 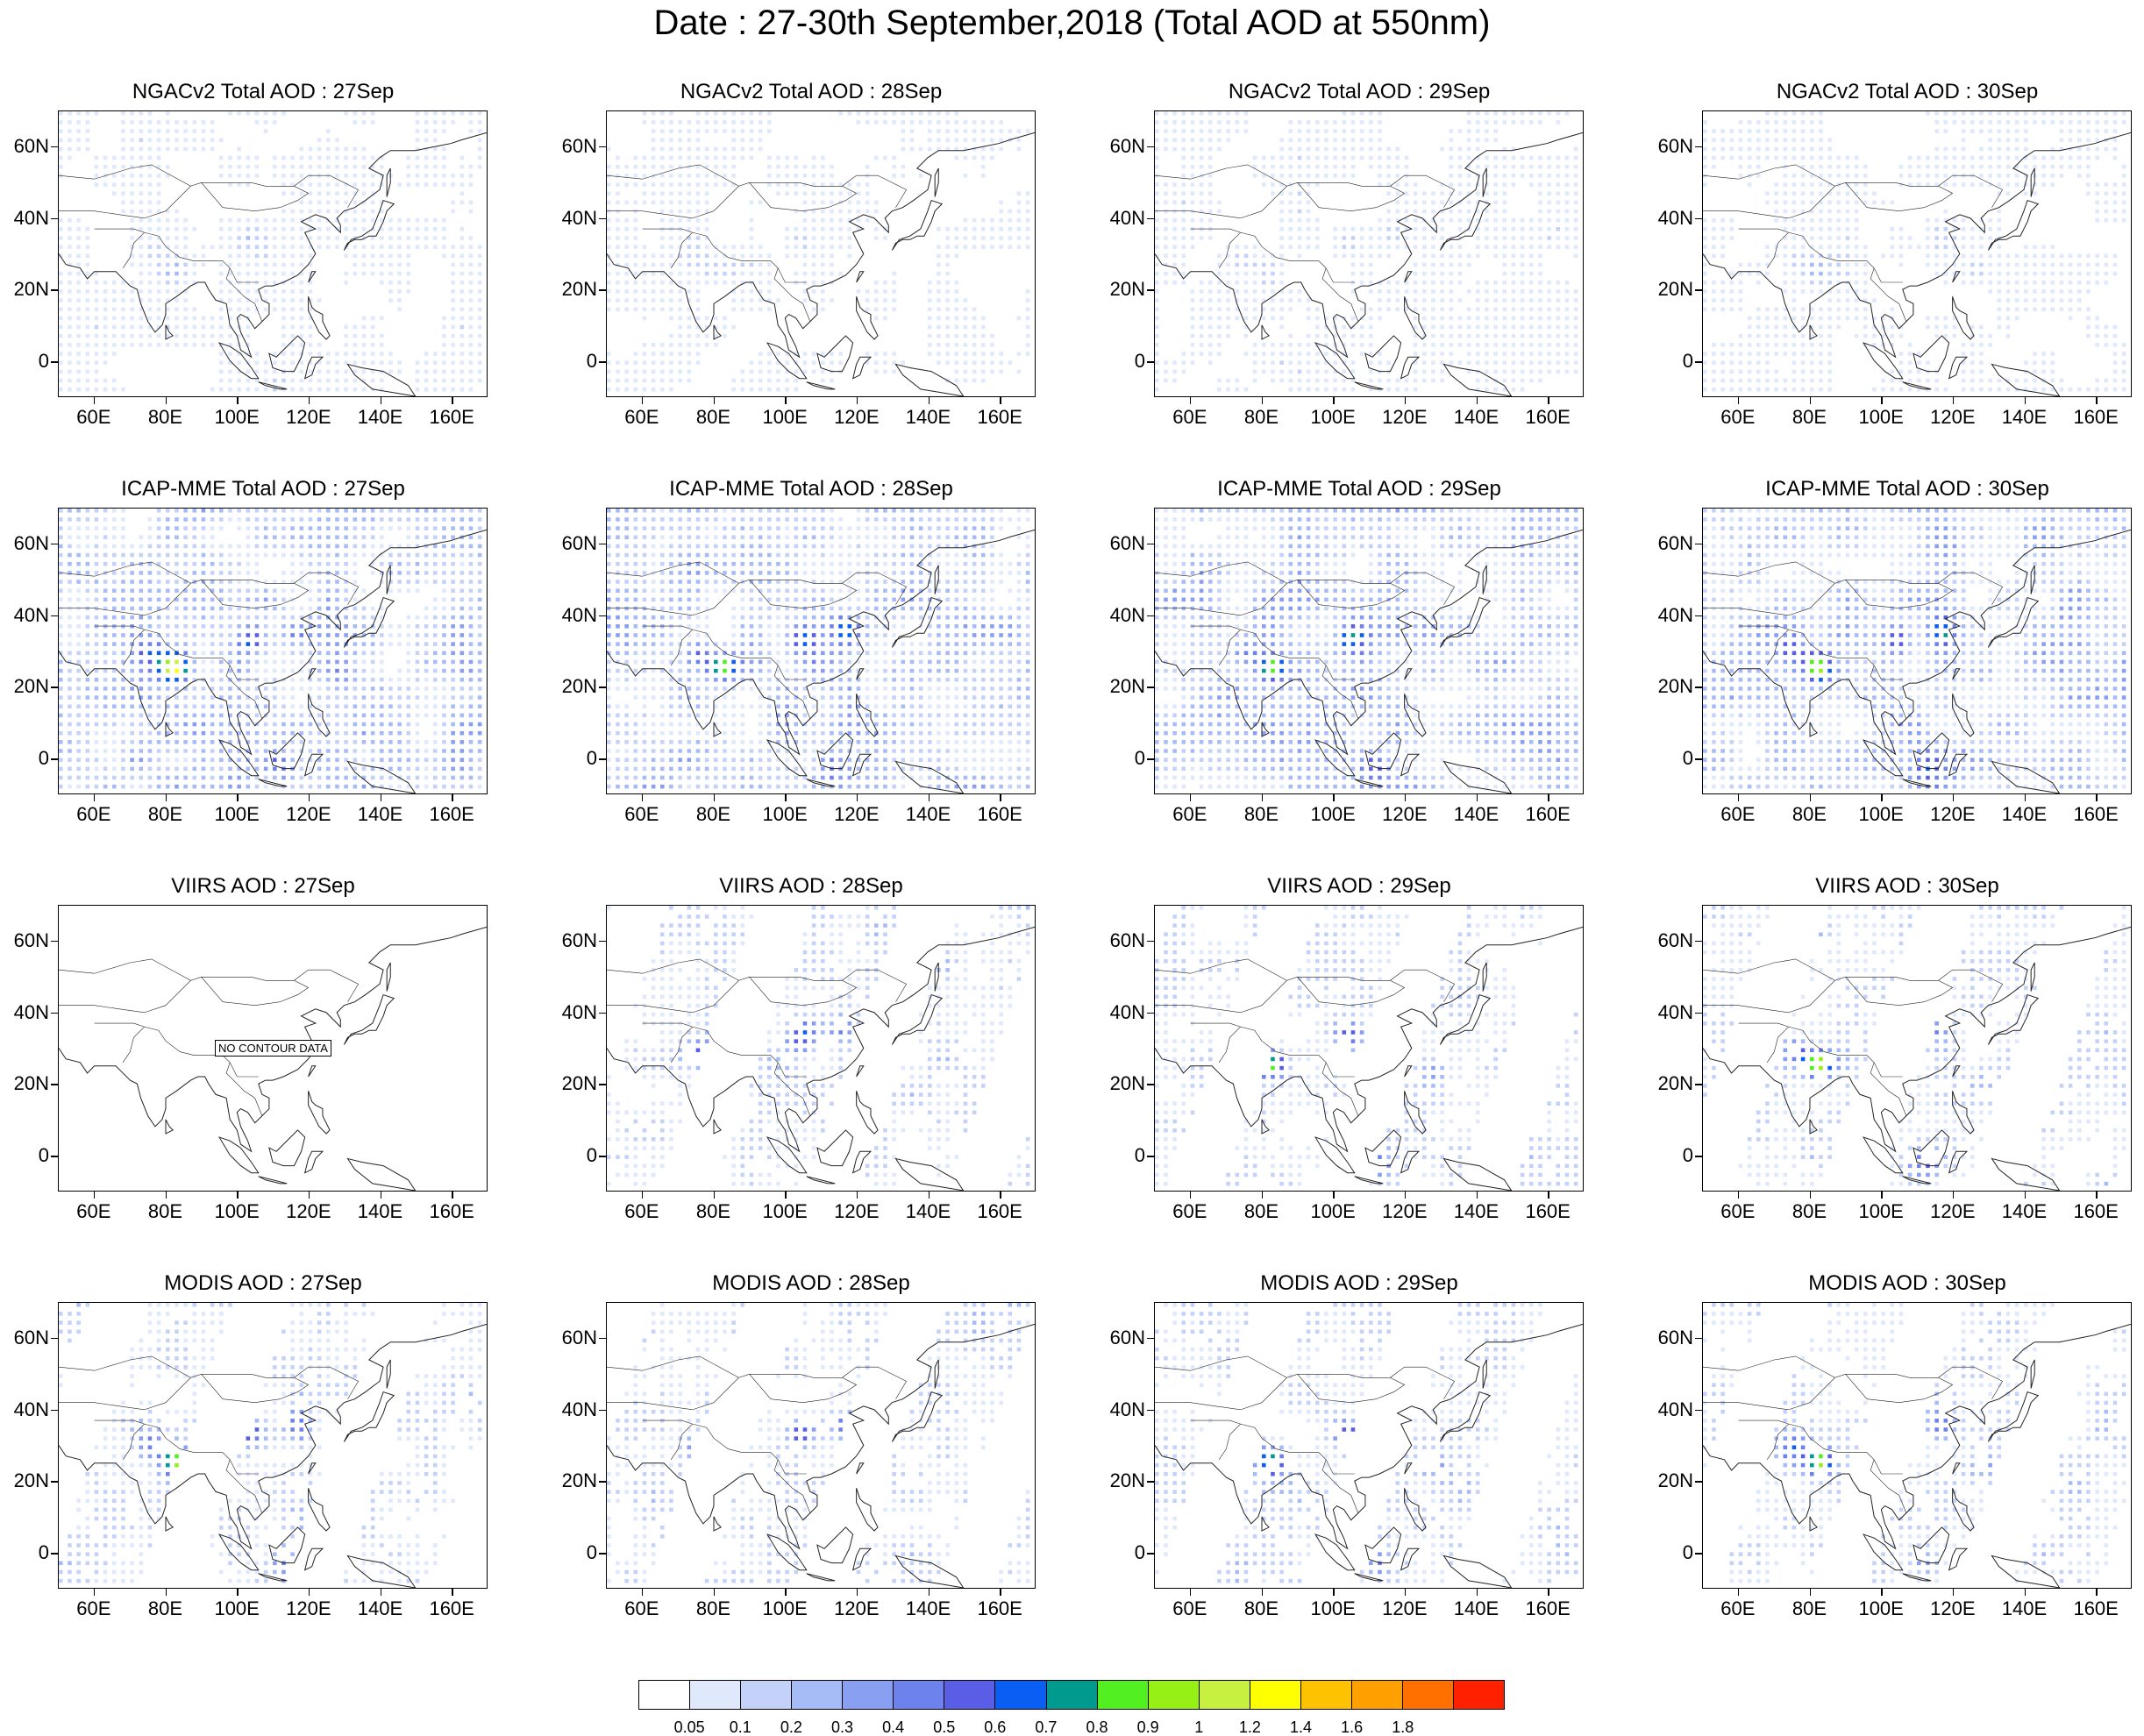 What do you see at coordinates (1333, 1608) in the screenshot?
I see `x-tick-label: 100E` at bounding box center [1333, 1608].